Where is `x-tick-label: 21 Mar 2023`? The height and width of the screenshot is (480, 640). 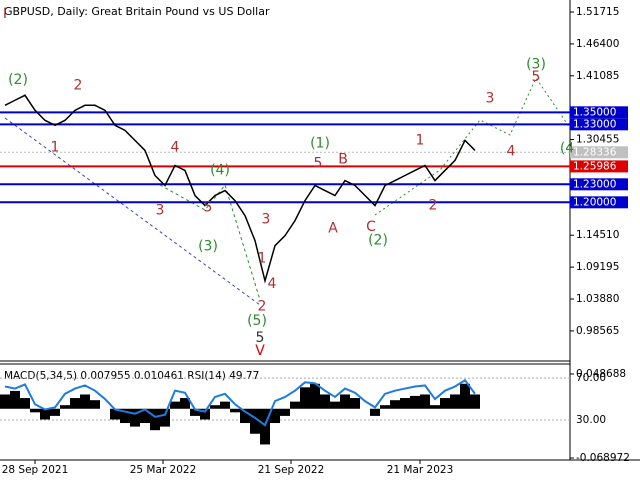
x-tick-label: 21 Mar 2023 is located at coordinates (420, 470).